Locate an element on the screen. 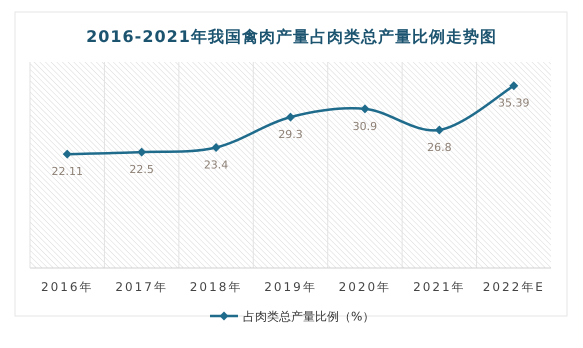  x-tick-label: 2020年 is located at coordinates (365, 287).